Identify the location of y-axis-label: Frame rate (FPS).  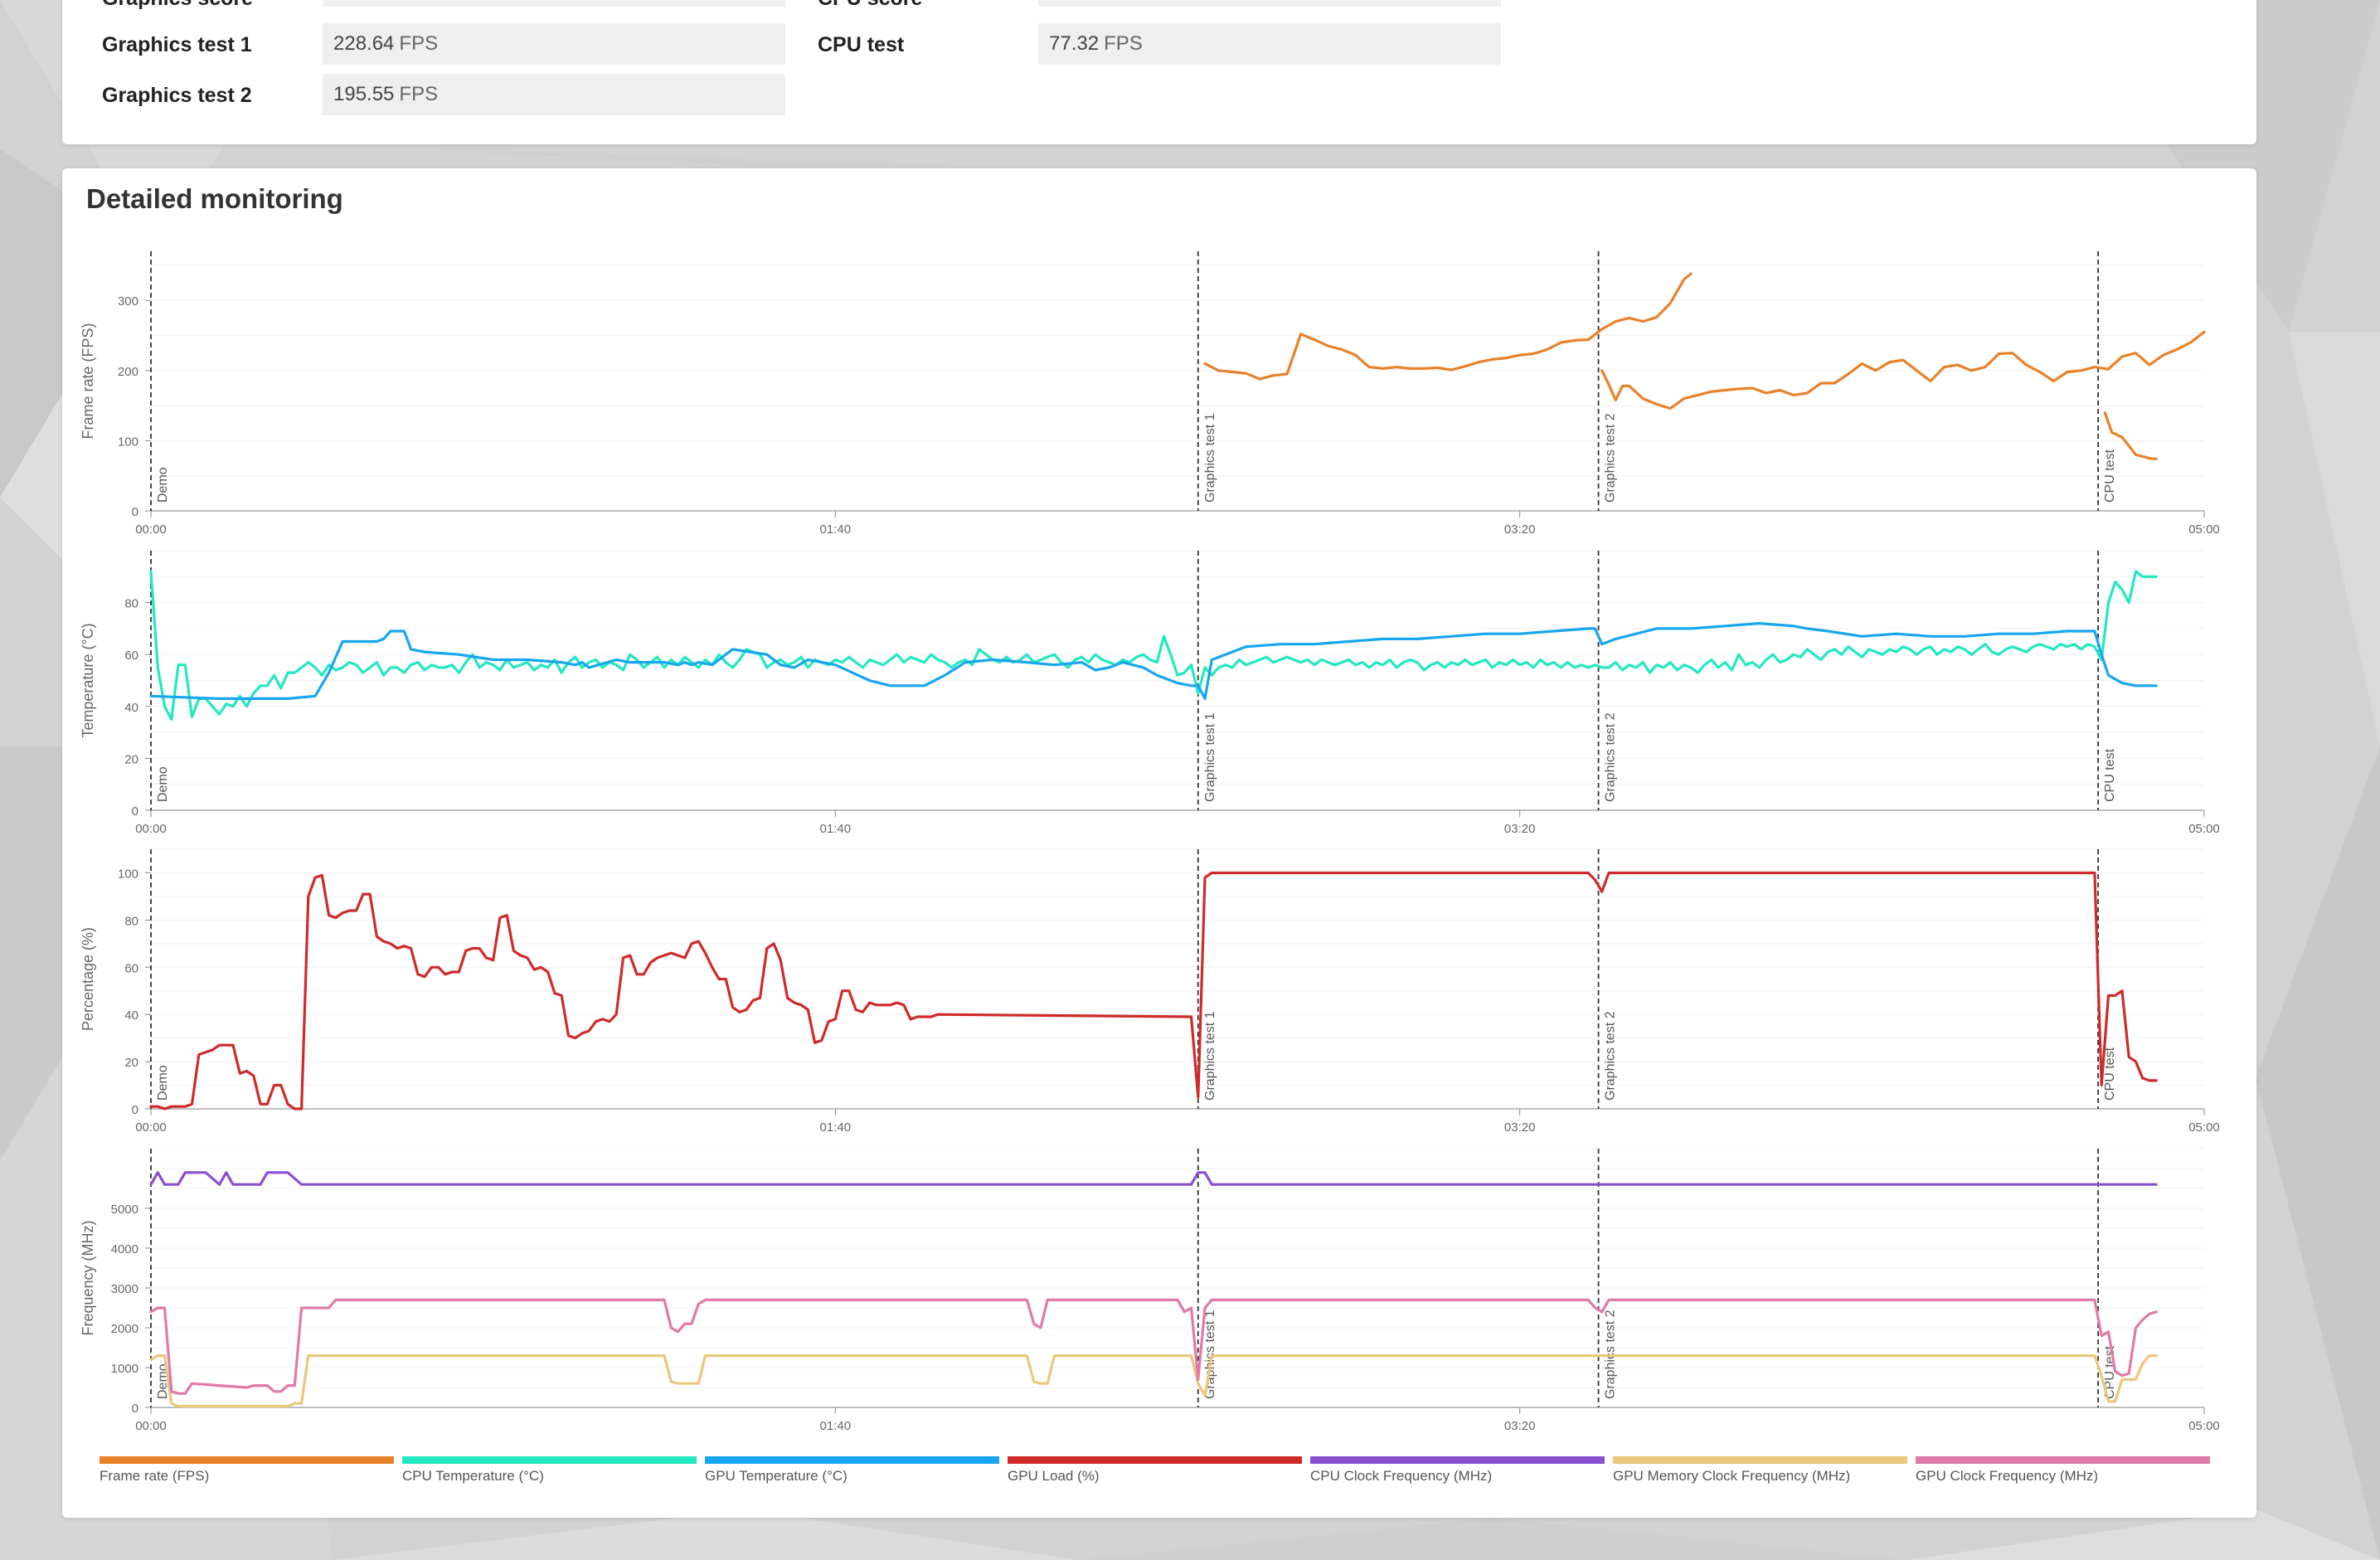
(88, 381).